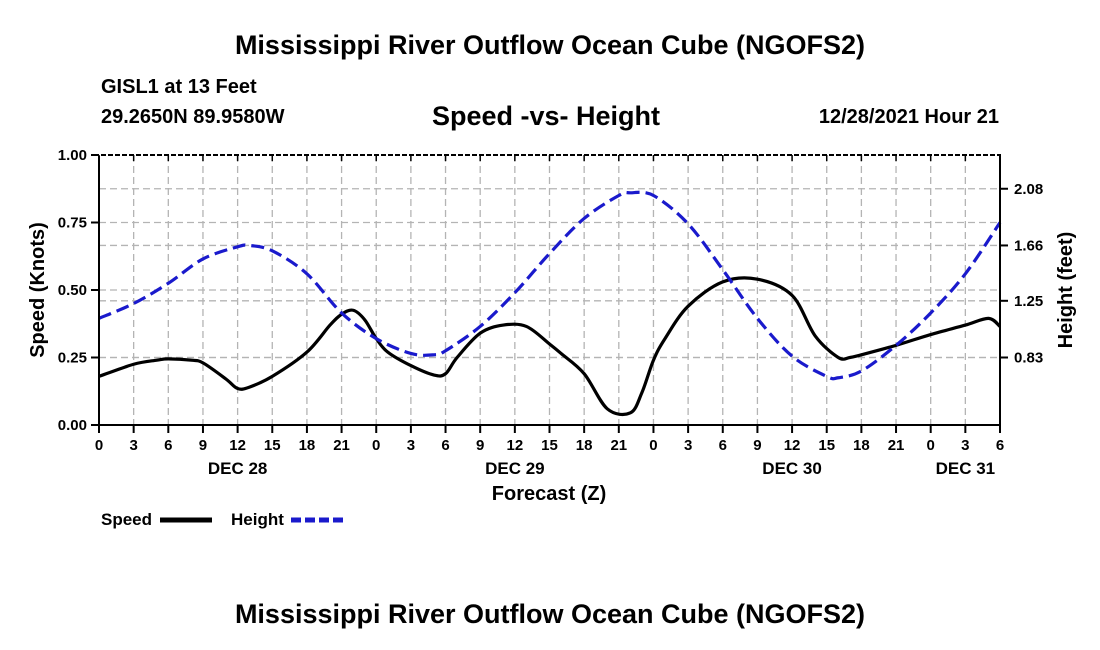 The width and height of the screenshot is (1100, 650). Describe the element at coordinates (1028, 245) in the screenshot. I see `y2-tick-label: 1.66` at that location.